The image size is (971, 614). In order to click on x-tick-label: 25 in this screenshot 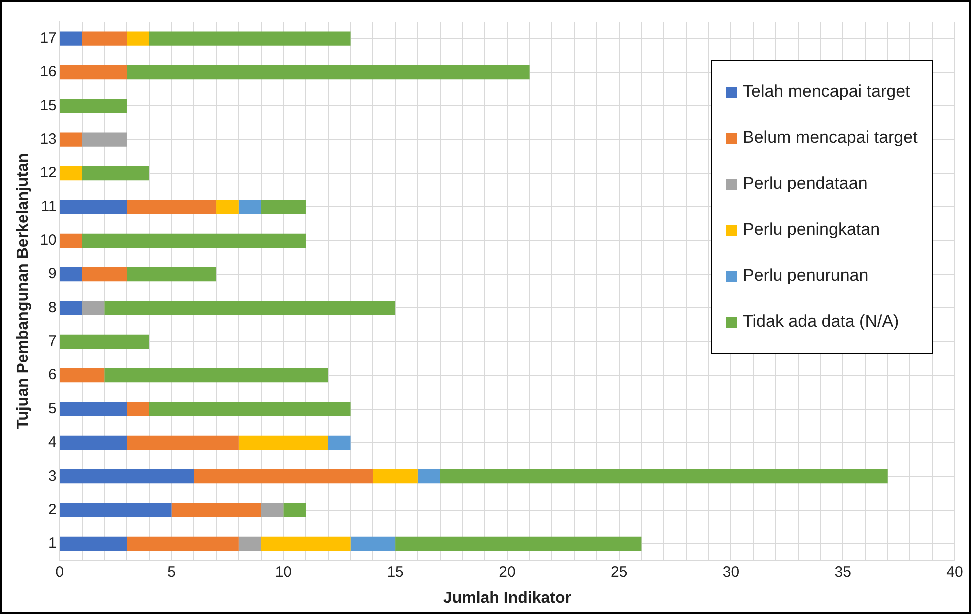, I will do `click(619, 572)`.